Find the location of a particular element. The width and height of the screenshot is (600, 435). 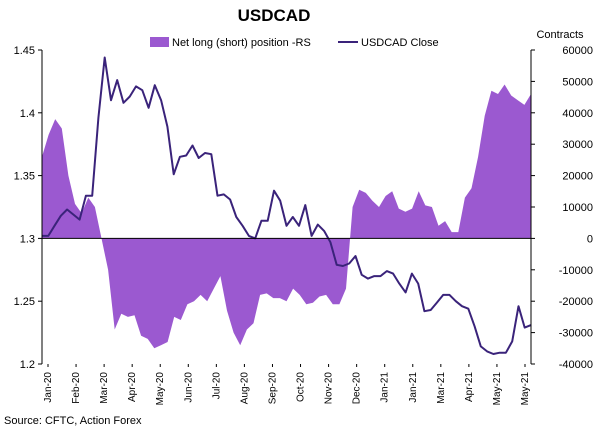

x-axis-label: Apr-21 is located at coordinates (469, 387).